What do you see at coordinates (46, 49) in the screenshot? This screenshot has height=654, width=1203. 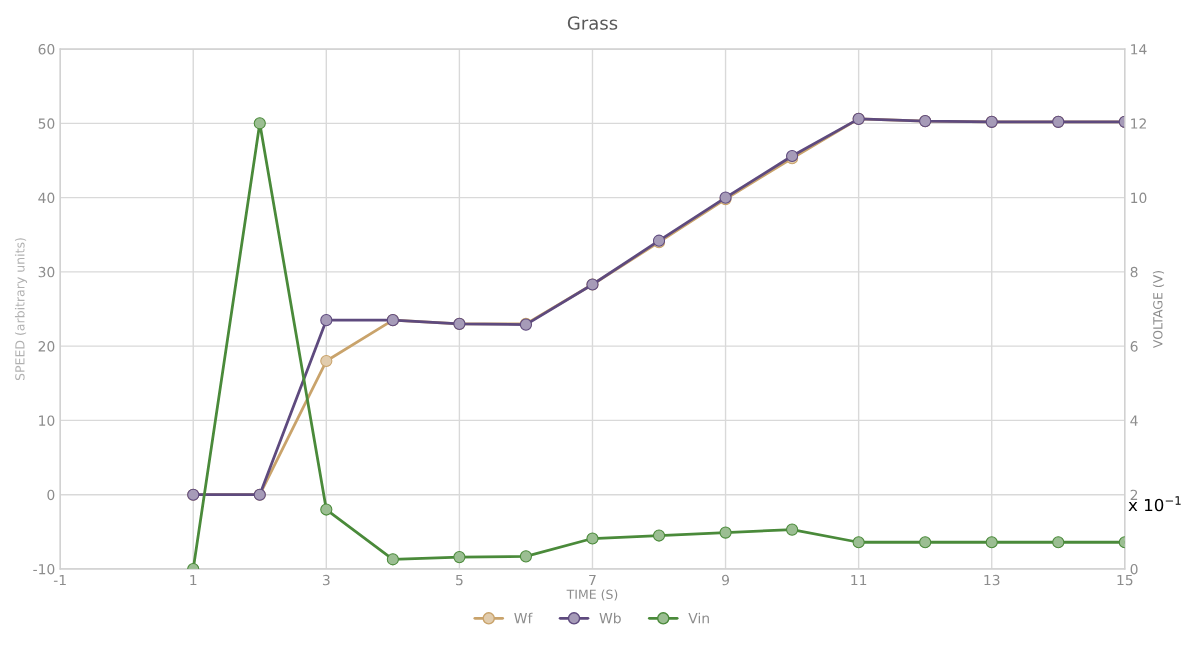 I see `y-tick-label: 60` at bounding box center [46, 49].